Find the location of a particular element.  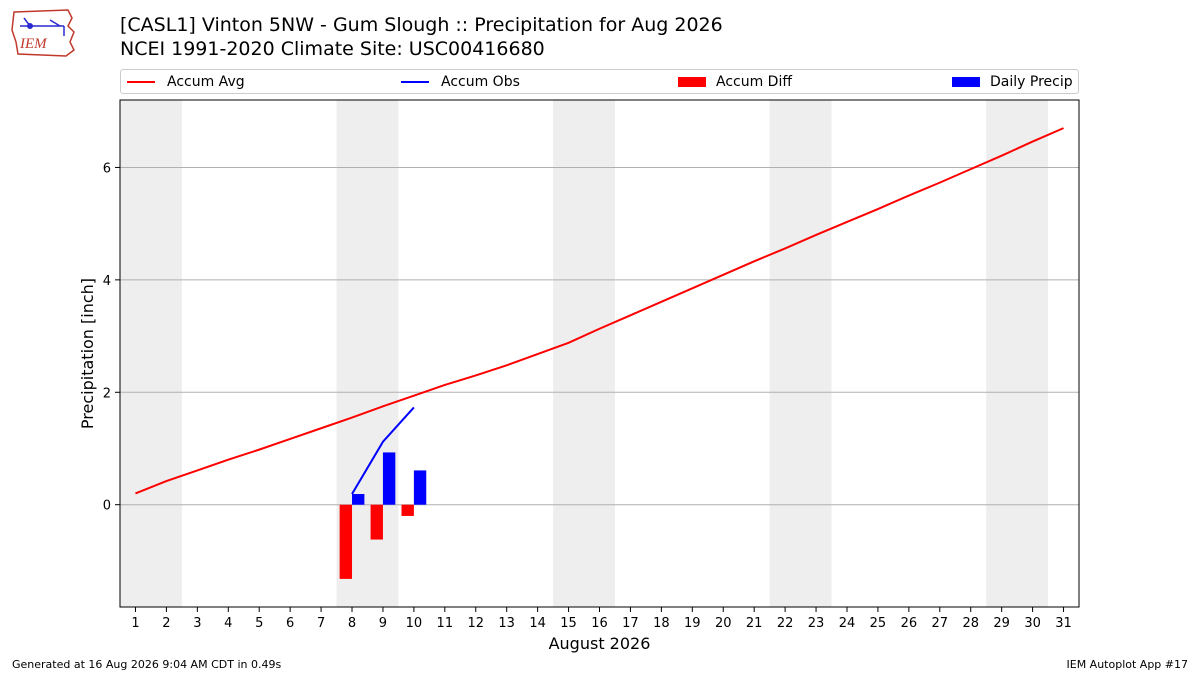

x-tick-label-1: 1 is located at coordinates (135, 623).